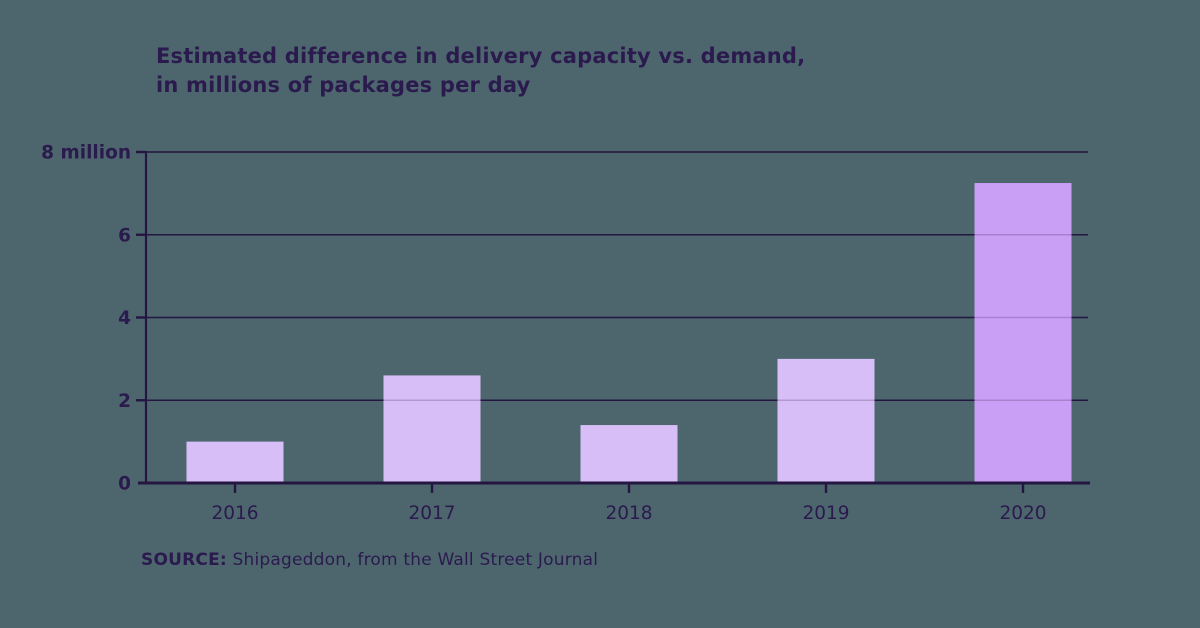 This screenshot has height=628, width=1200. What do you see at coordinates (86, 153) in the screenshot?
I see `y-tick-label-8: 8 million` at bounding box center [86, 153].